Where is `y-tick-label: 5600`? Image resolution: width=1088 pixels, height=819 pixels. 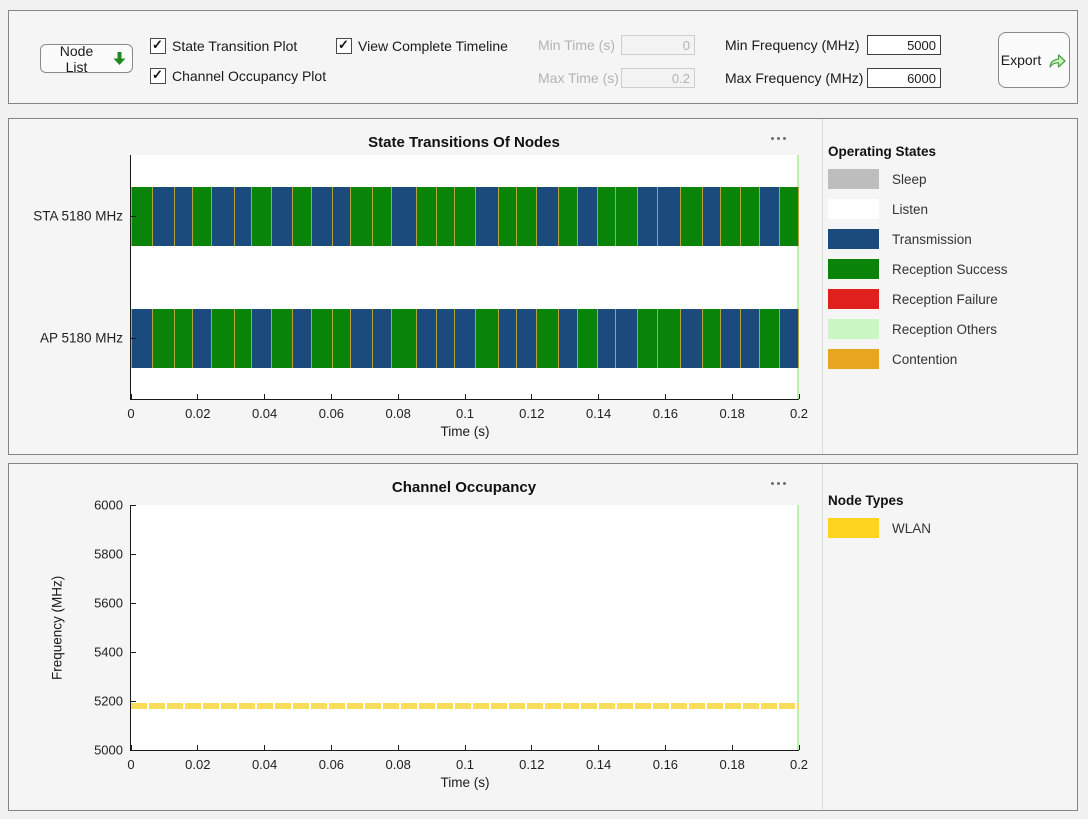
y-tick-label: 5600 is located at coordinates (108, 603).